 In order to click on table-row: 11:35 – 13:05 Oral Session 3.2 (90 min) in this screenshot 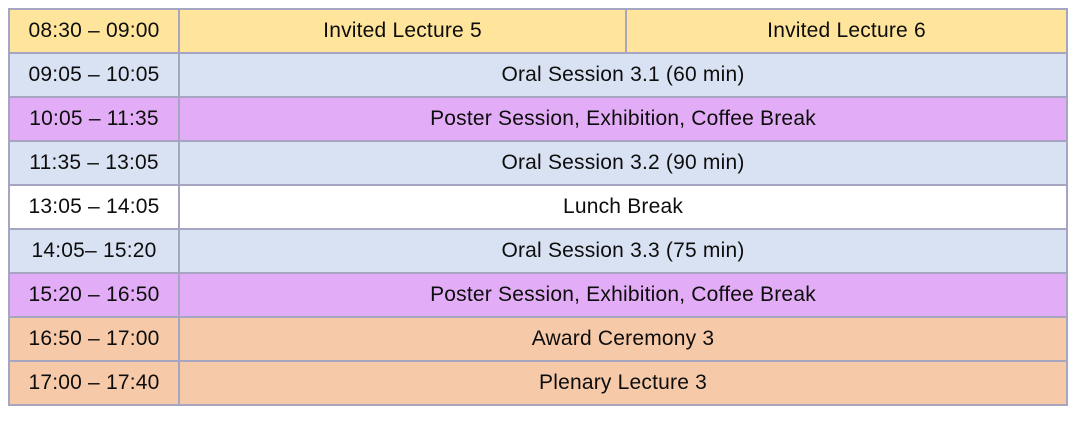, I will do `click(538, 163)`.